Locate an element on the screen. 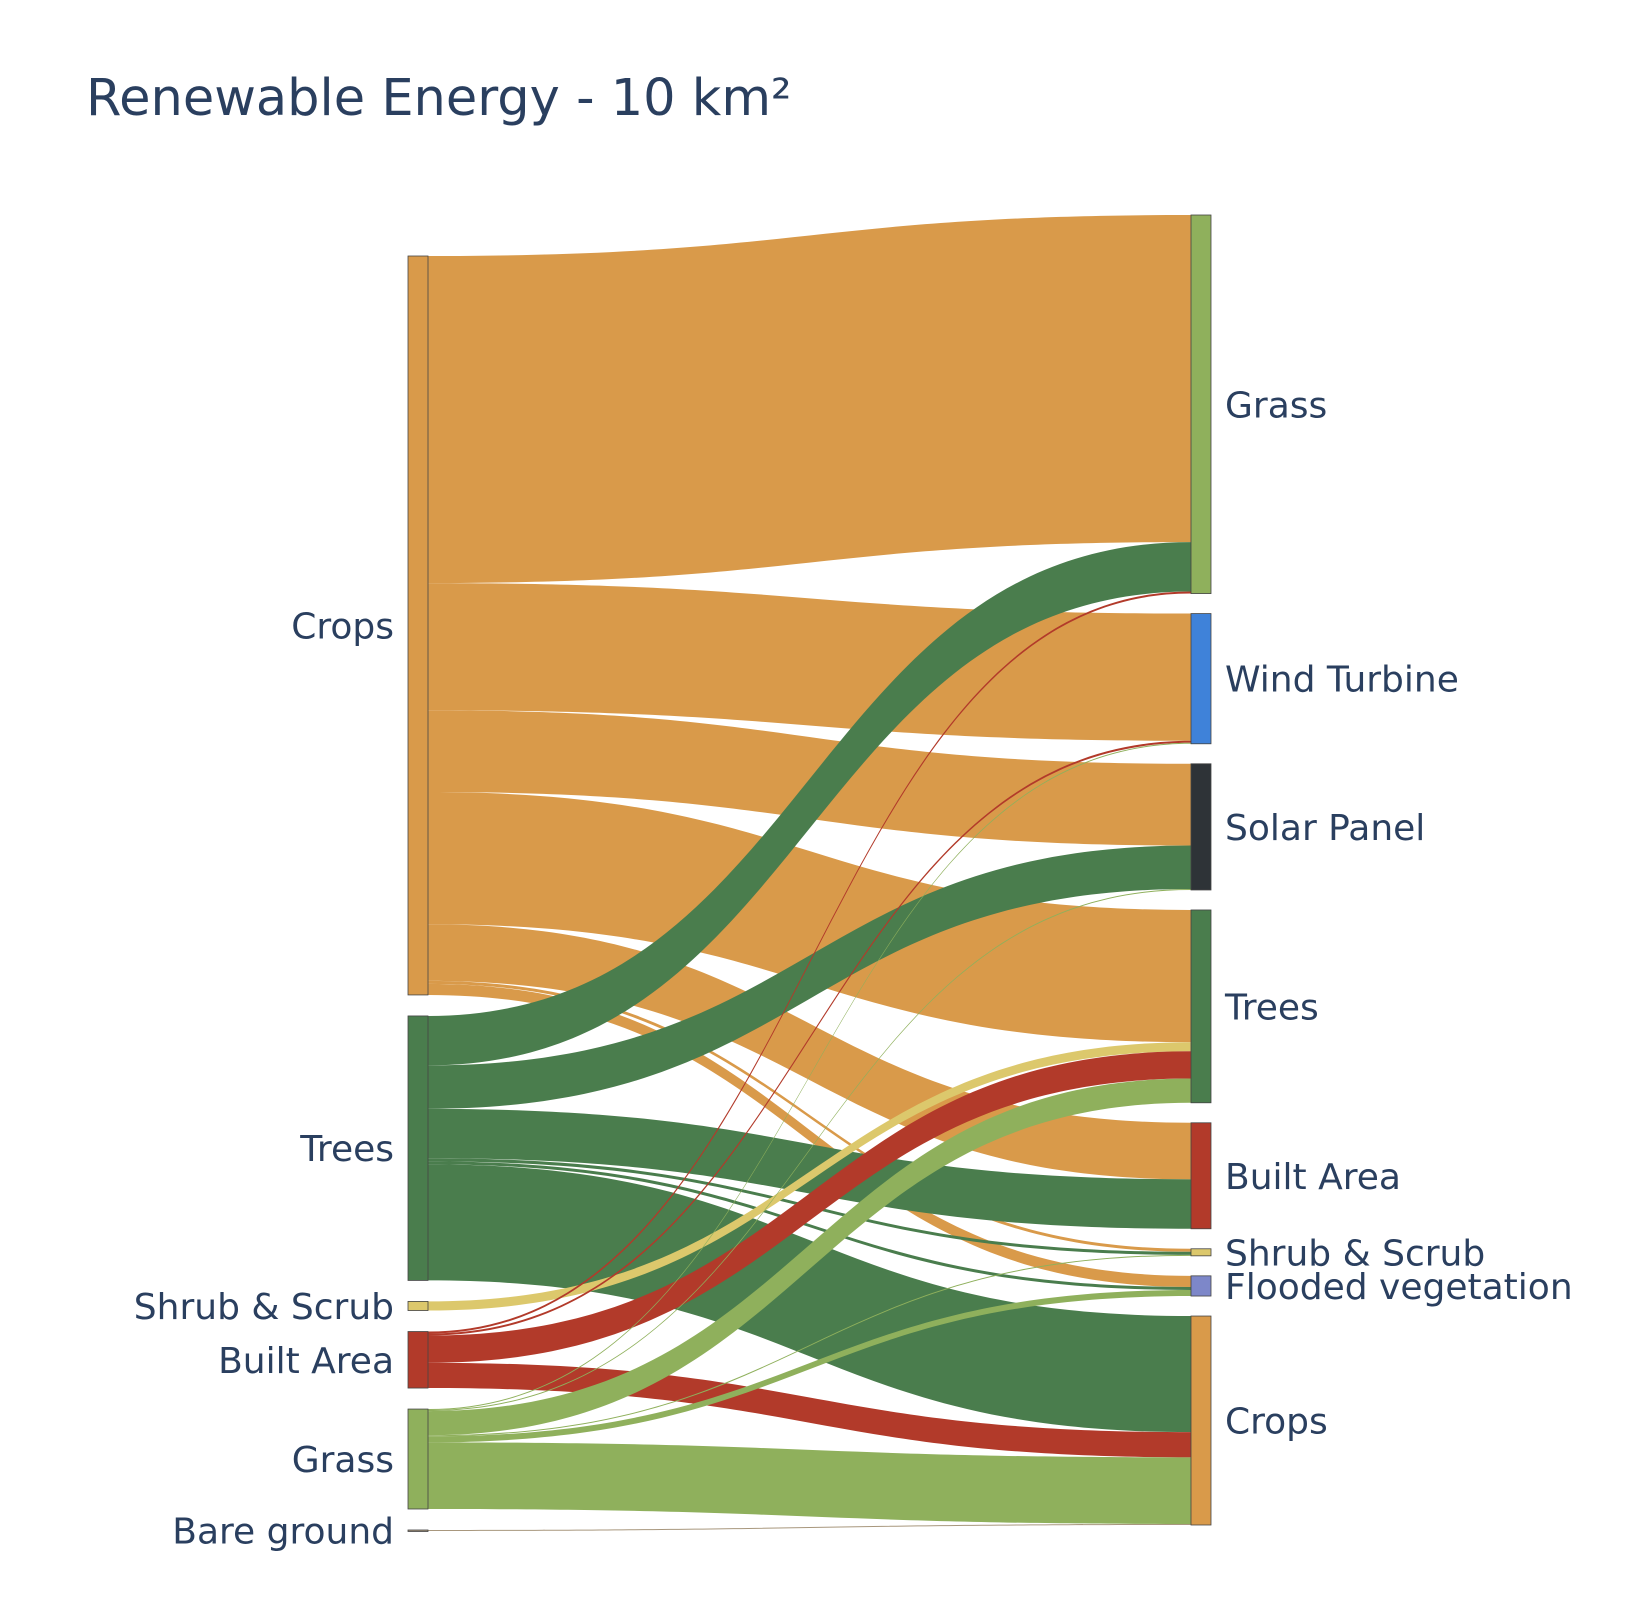 Image resolution: width=1640 pixels, height=1600 pixels. sankey-link-grass-to-crops is located at coordinates (809, 1483).